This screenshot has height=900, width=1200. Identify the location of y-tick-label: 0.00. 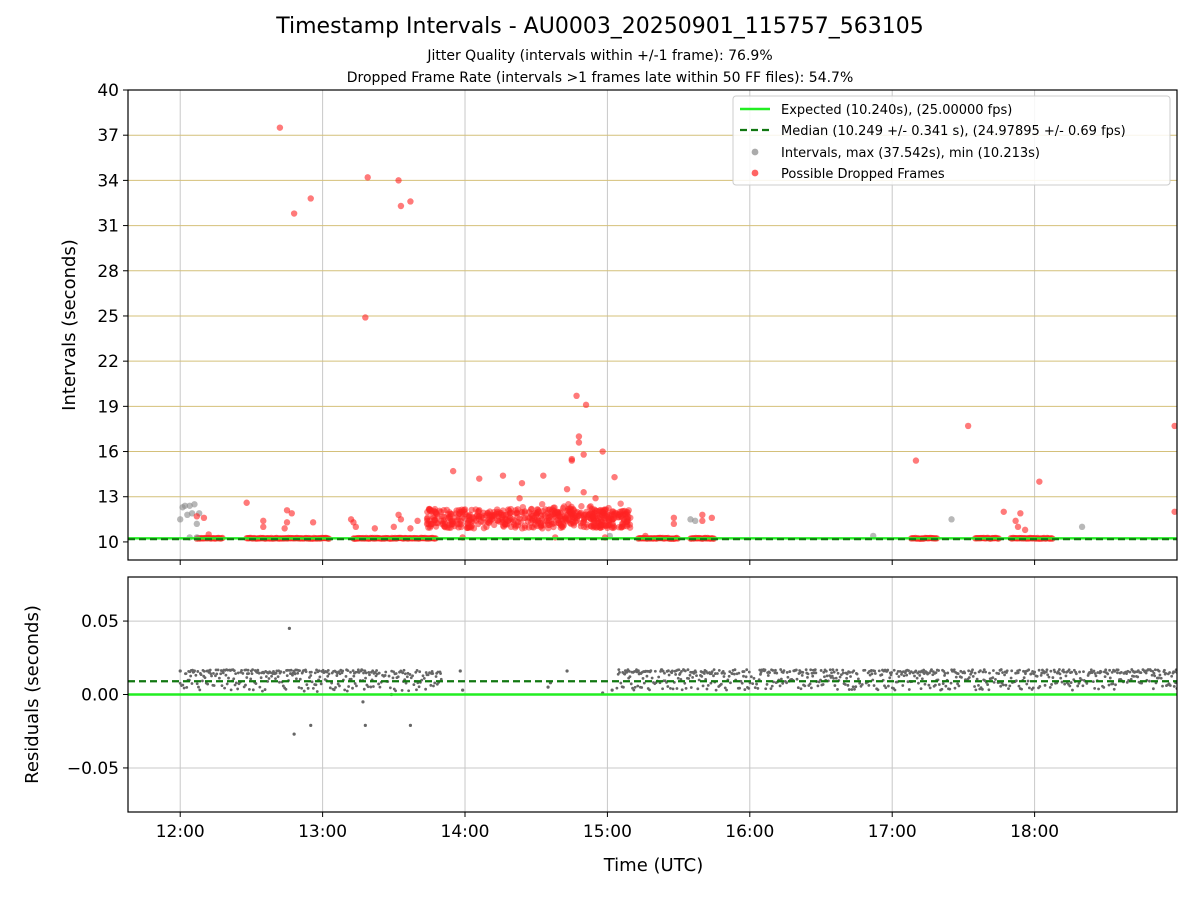
(100, 696).